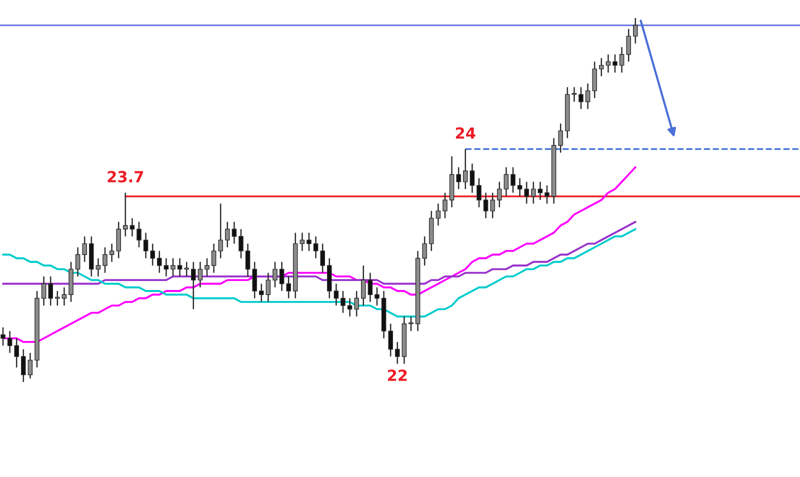 The height and width of the screenshot is (477, 800). What do you see at coordinates (466, 133) in the screenshot?
I see `annotation: 24` at bounding box center [466, 133].